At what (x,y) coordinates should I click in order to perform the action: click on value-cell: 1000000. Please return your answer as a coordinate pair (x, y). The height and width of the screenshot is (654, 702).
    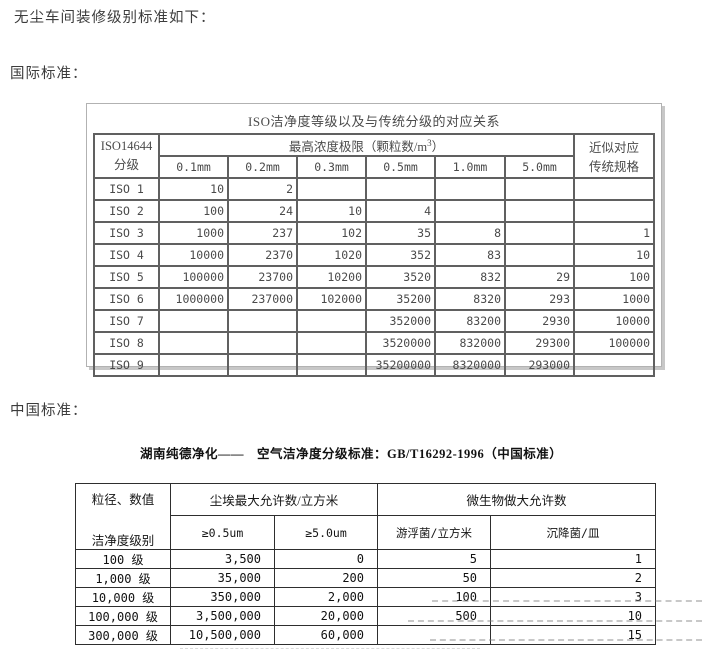
    Looking at the image, I should click on (193, 299).